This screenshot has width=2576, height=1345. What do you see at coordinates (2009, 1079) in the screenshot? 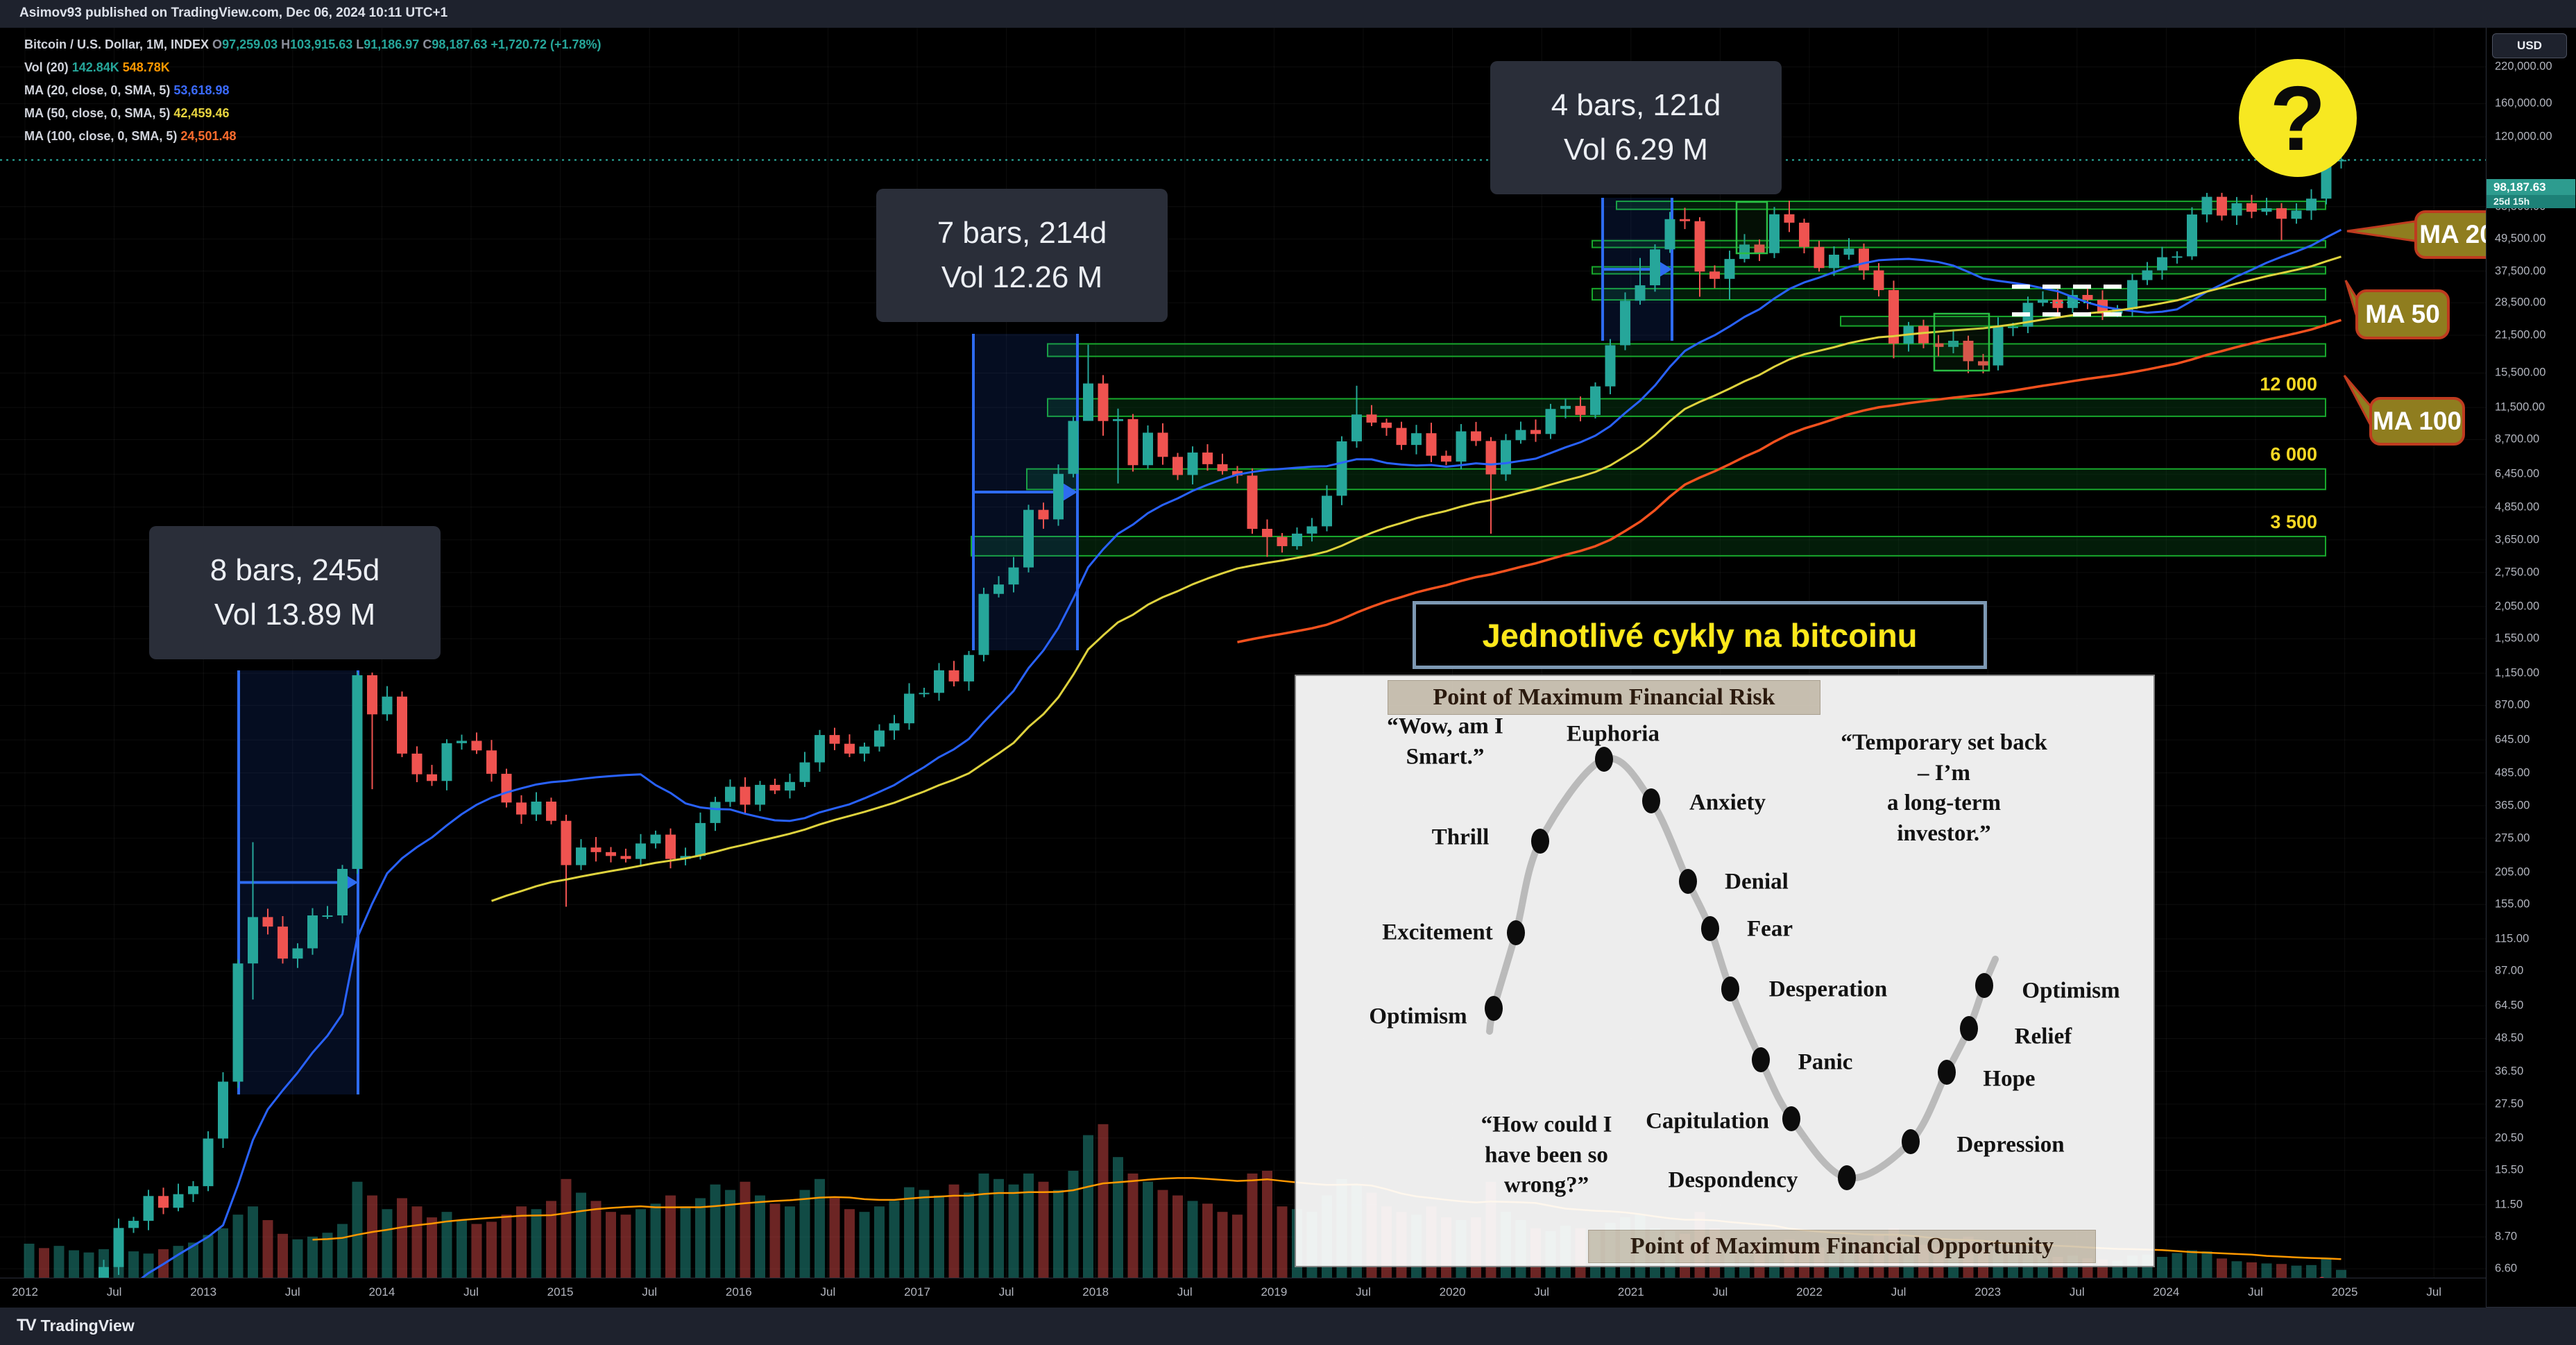
I see `cycle-stage-label: Hope` at bounding box center [2009, 1079].